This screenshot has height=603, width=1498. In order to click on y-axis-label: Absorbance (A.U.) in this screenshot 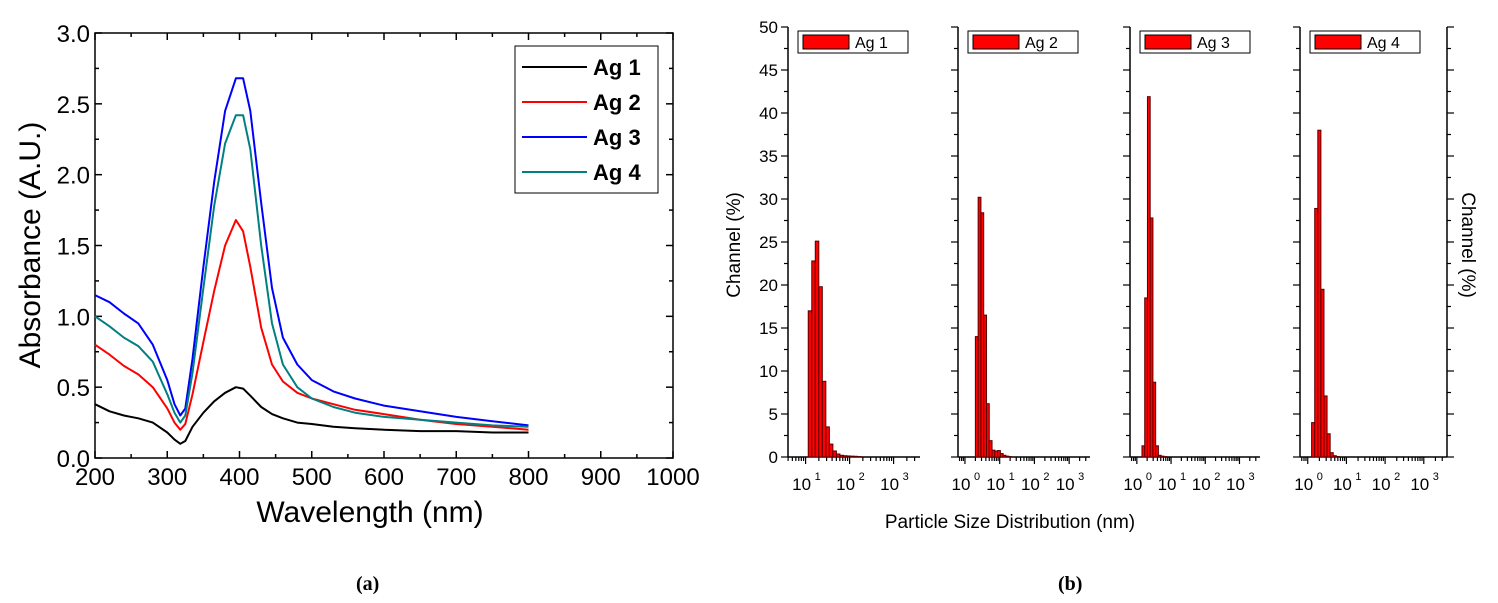, I will do `click(30, 245)`.